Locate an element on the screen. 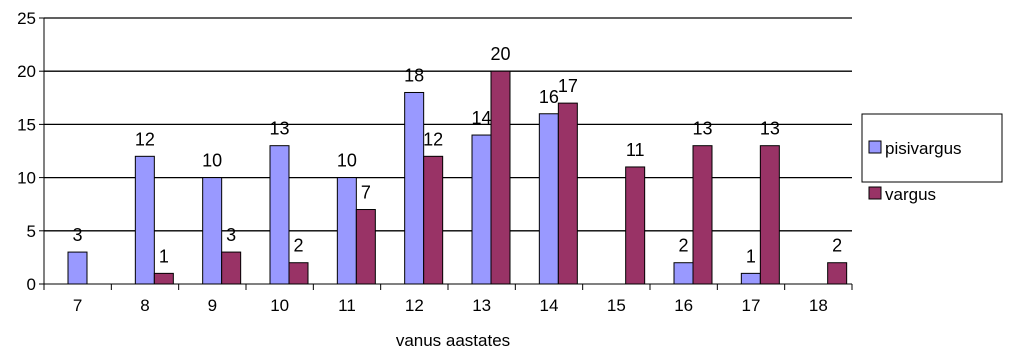 This screenshot has width=1009, height=353. x-tick-label-18: 18 is located at coordinates (818, 305).